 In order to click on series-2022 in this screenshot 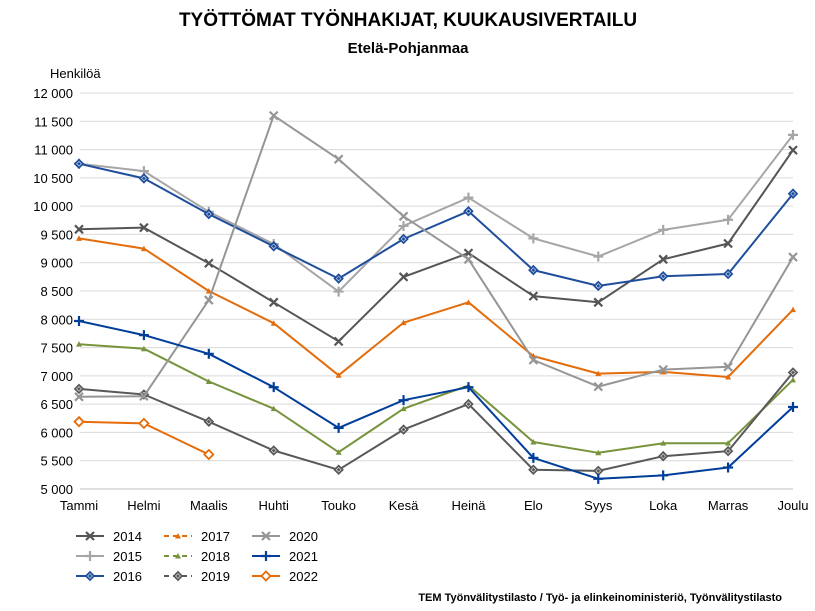, I will do `click(144, 438)`.